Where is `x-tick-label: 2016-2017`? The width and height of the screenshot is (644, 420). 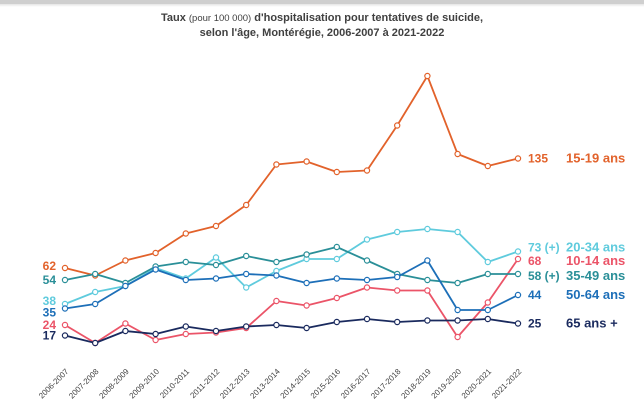
x-tick-label: 2016-2017 is located at coordinates (356, 384).